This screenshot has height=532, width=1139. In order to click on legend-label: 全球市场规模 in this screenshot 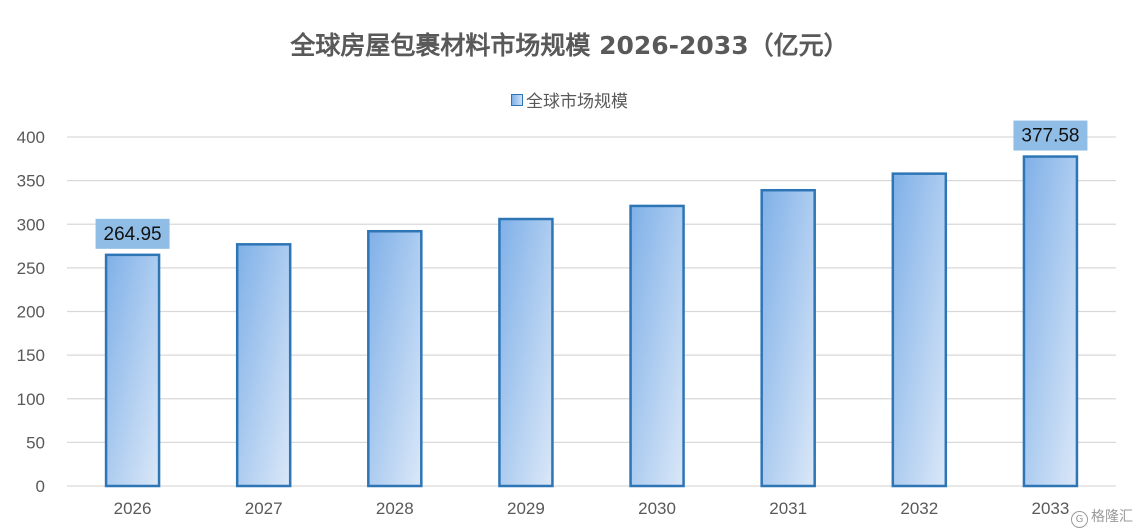, I will do `click(577, 102)`.